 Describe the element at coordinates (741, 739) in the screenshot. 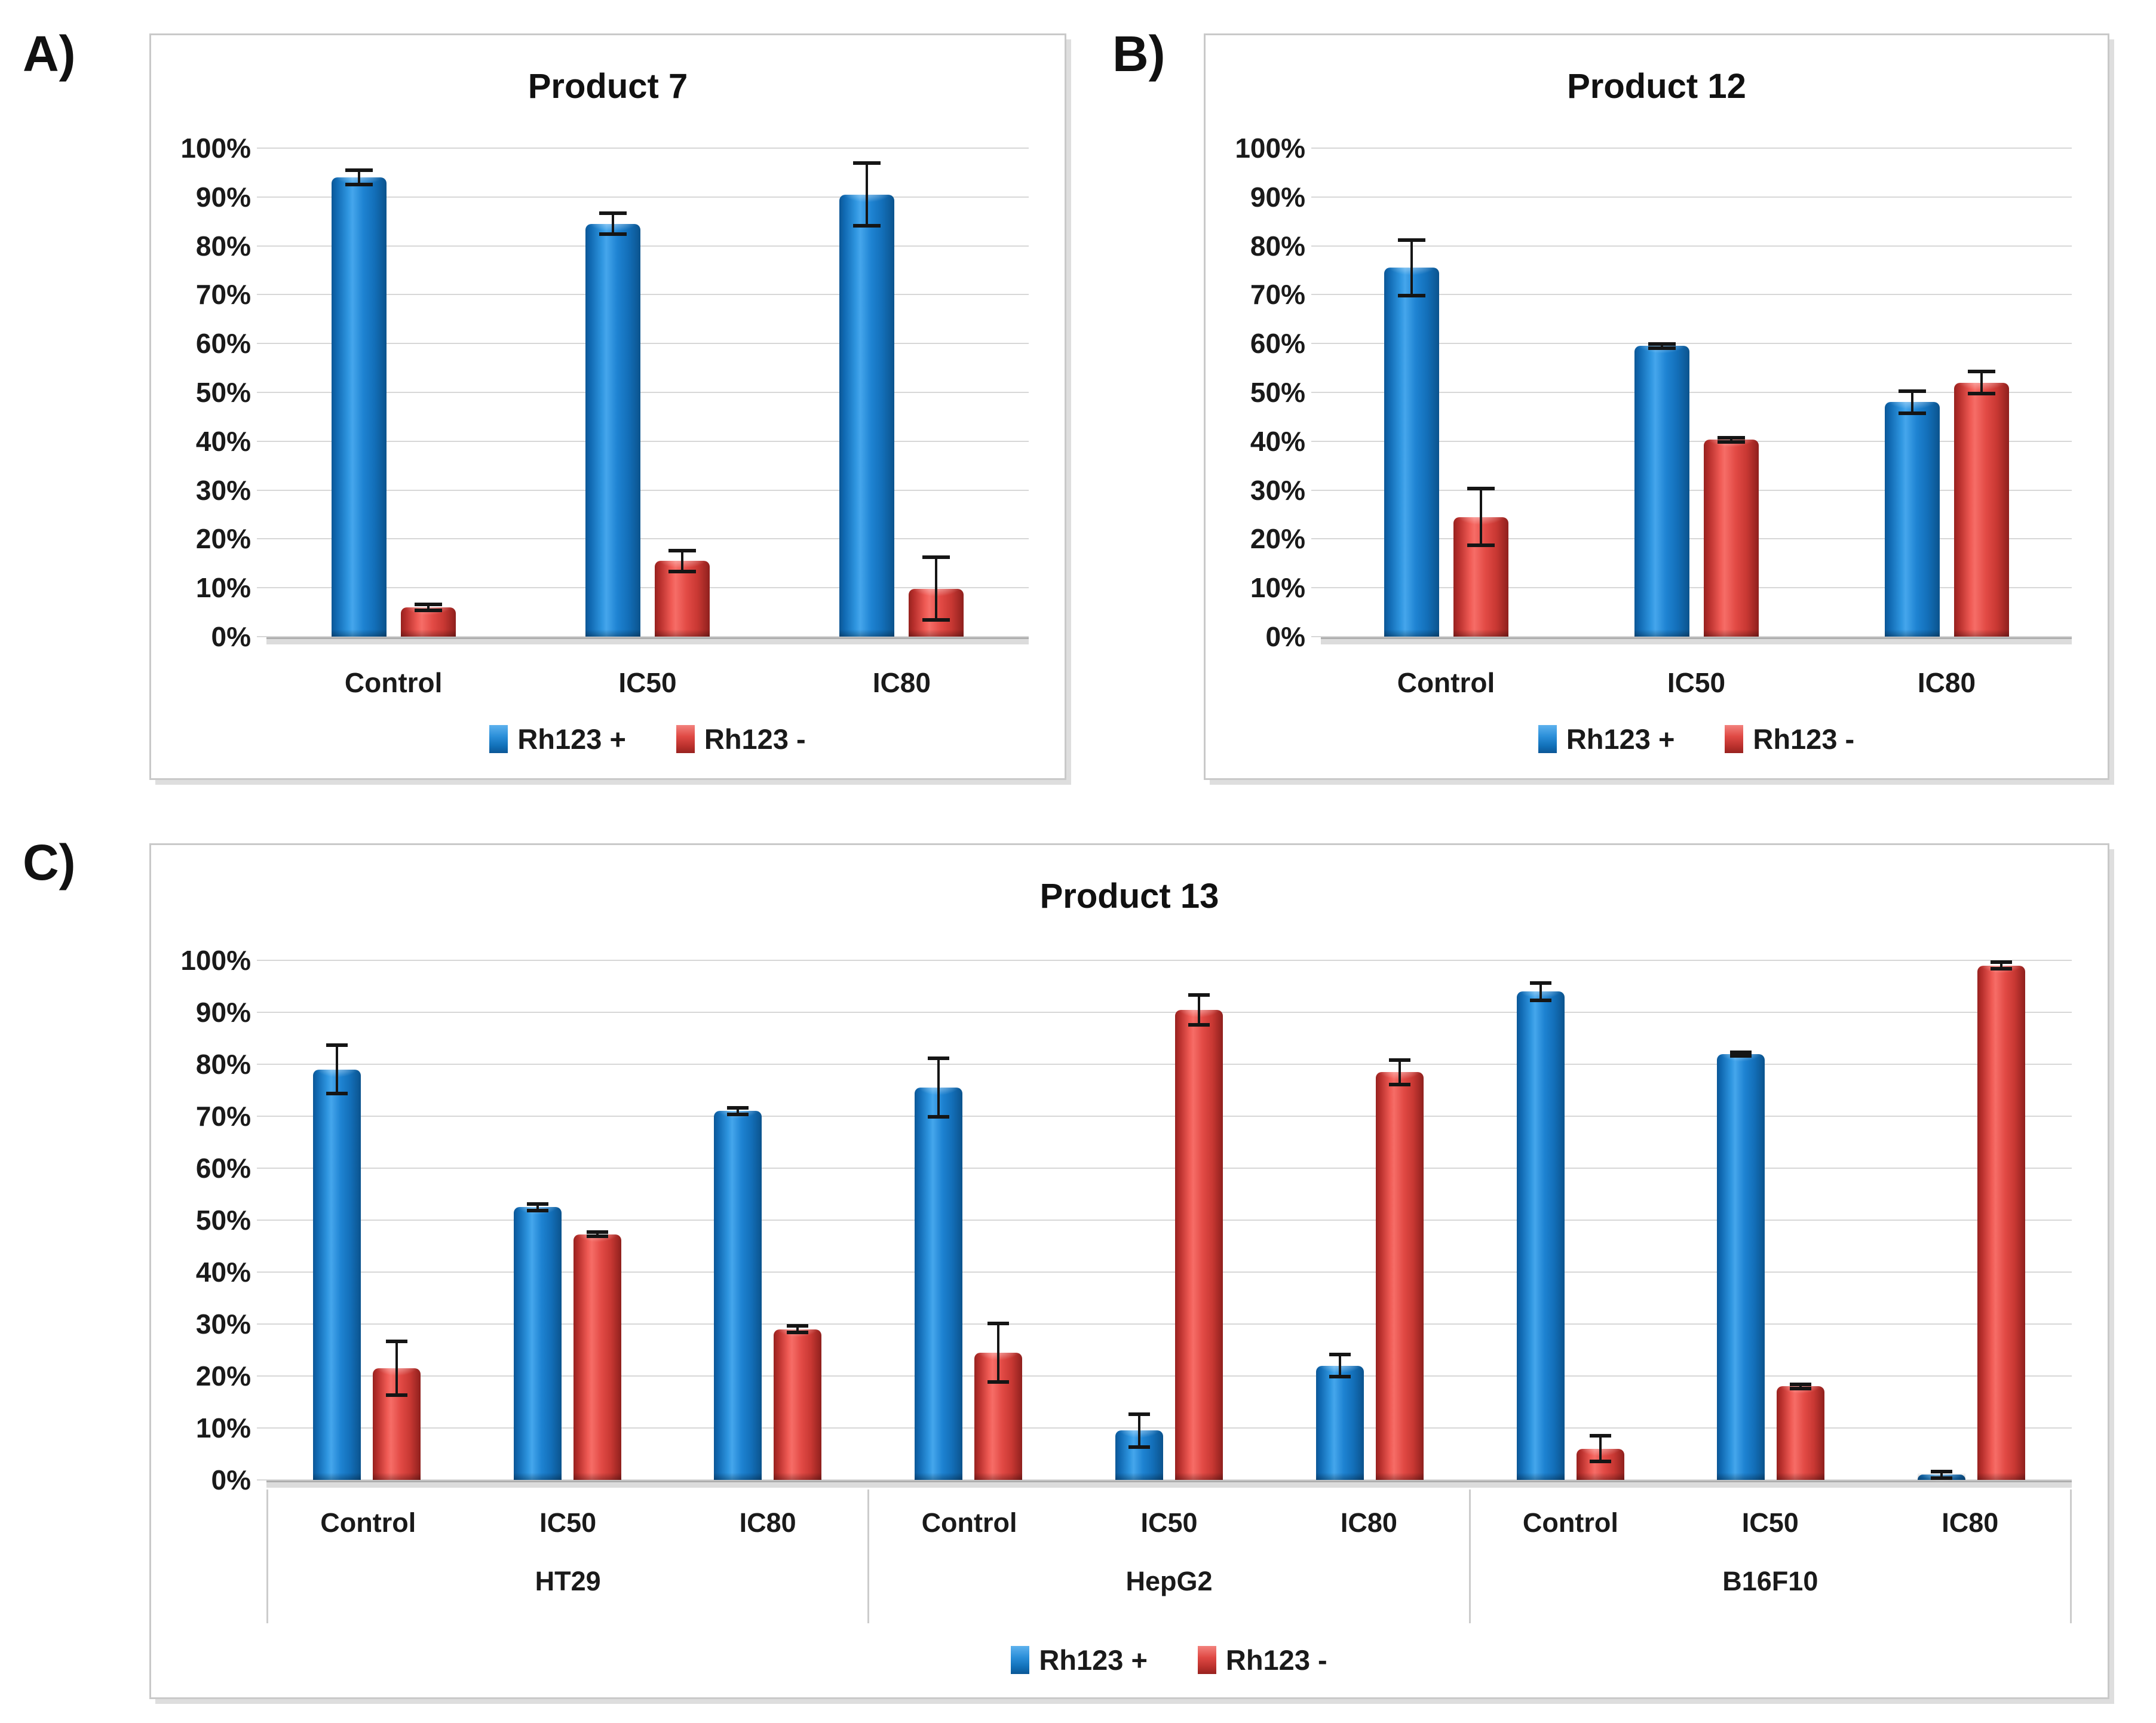

I see `legend-item-rh123-minus: Rh123 -` at that location.